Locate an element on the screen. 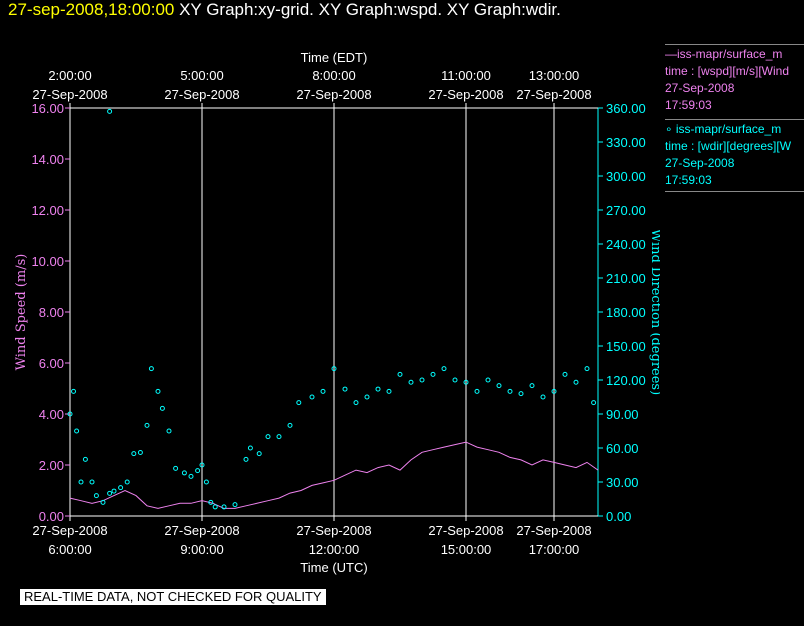  timestamp: 27-sep-2008,18:00:00 is located at coordinates (91, 9).